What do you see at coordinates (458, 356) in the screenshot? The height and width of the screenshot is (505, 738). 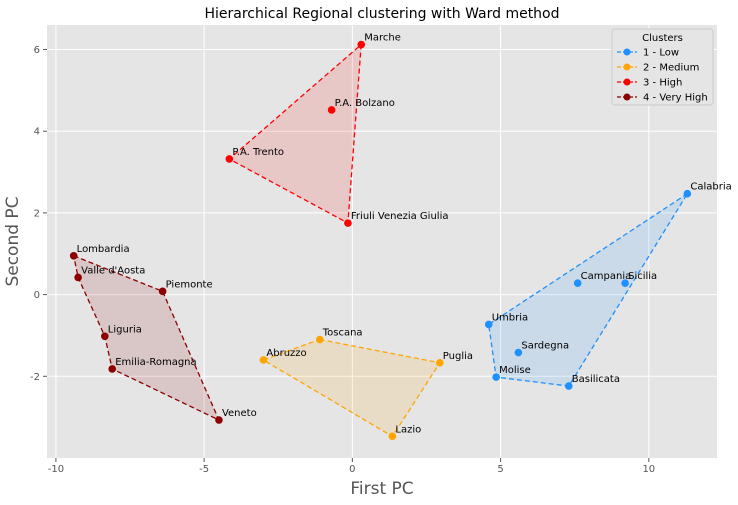 I see `point-label: Puglia` at bounding box center [458, 356].